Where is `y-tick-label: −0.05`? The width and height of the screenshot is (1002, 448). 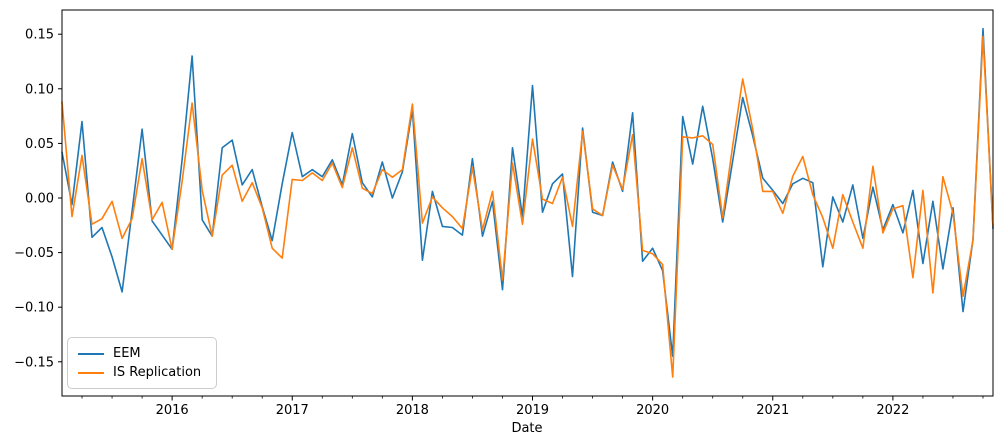
y-tick-label: −0.05 is located at coordinates (34, 253).